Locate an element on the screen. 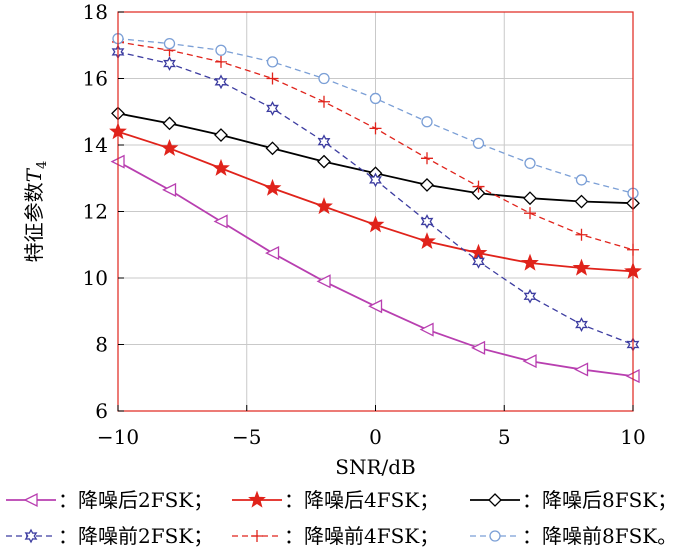  y-axis-title-main: 特征参数 is located at coordinates (34, 222).